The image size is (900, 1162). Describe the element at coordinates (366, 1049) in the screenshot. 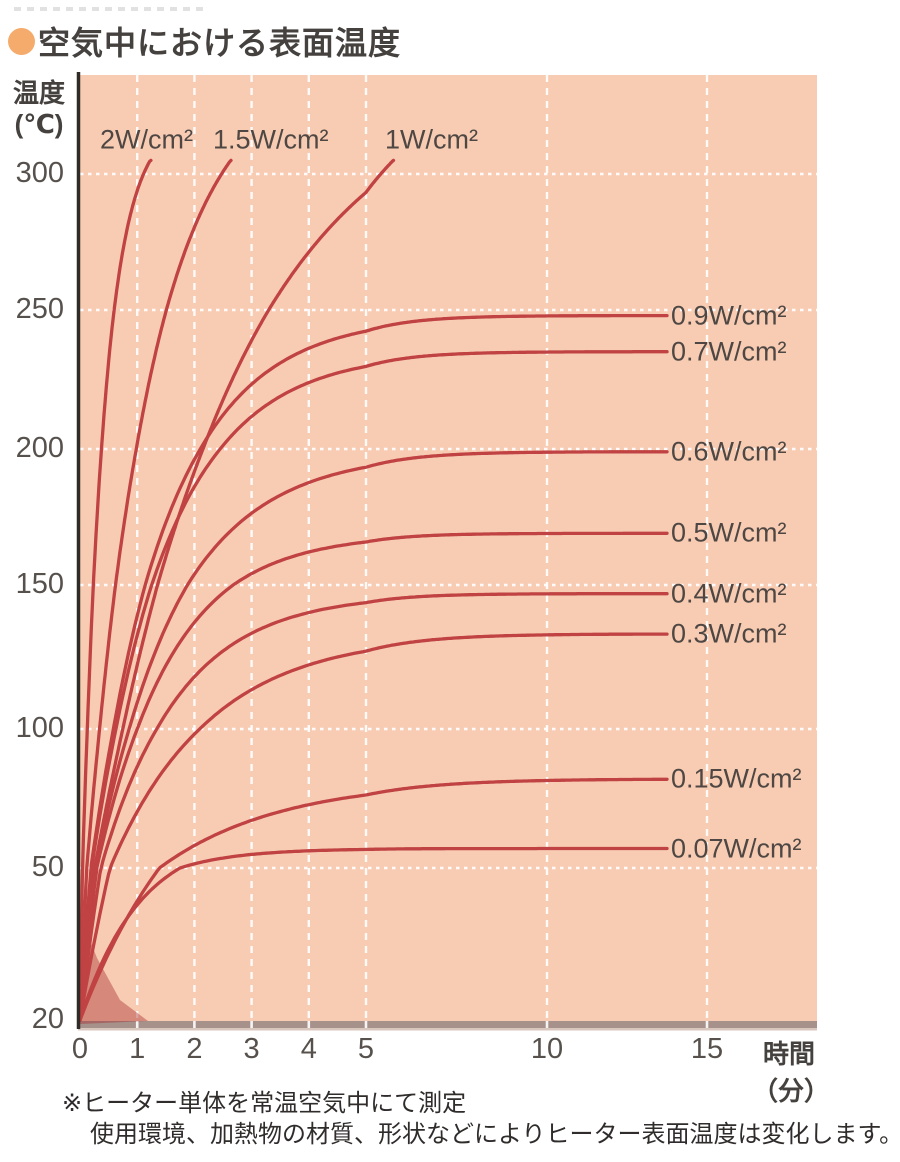

I see `x-tick-label-5: 5` at that location.